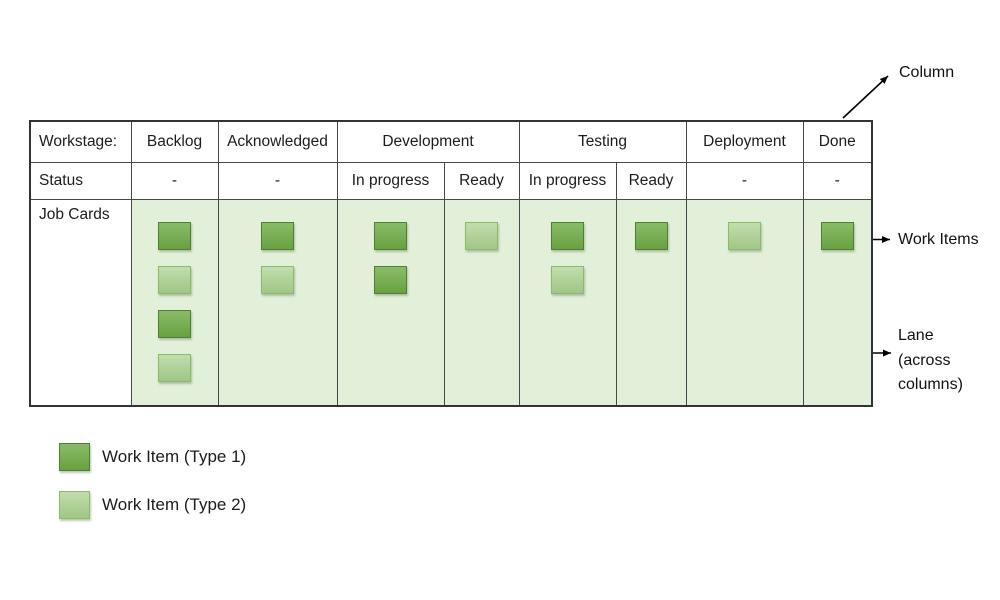 Image resolution: width=1000 pixels, height=600 pixels. I want to click on column-annotation-label: Column, so click(927, 72).